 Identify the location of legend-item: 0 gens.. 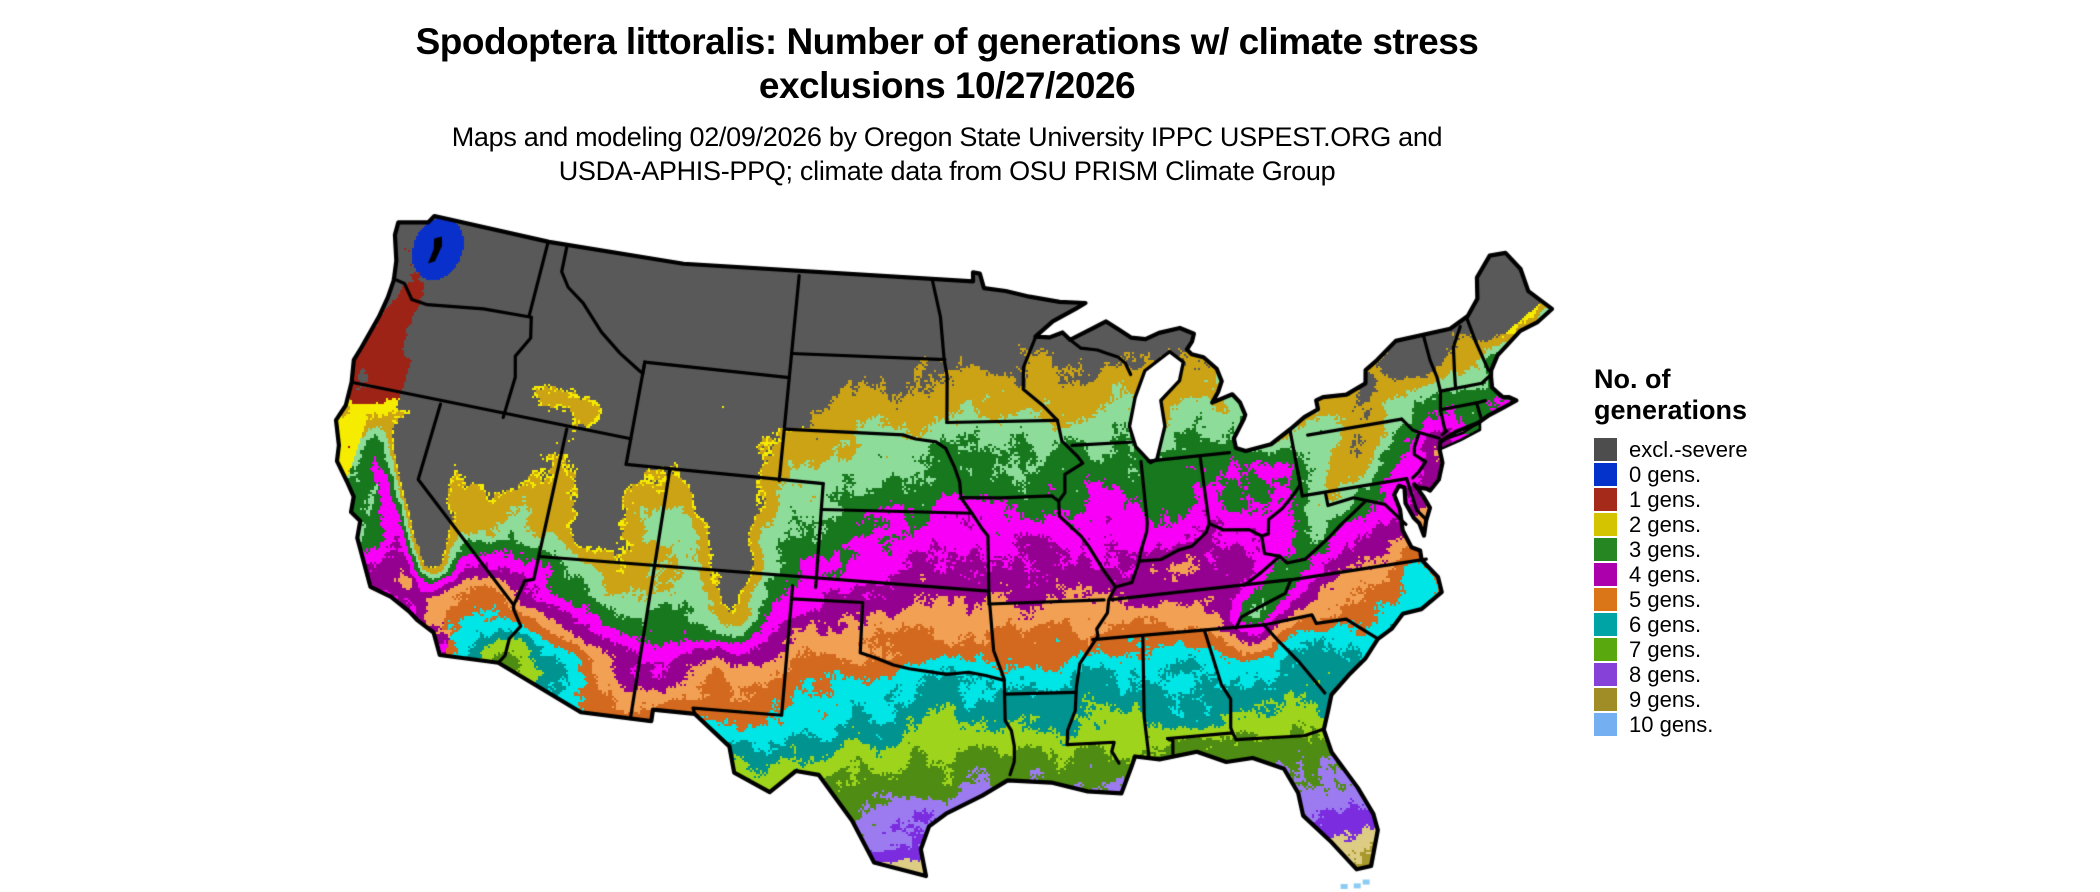
(1671, 474).